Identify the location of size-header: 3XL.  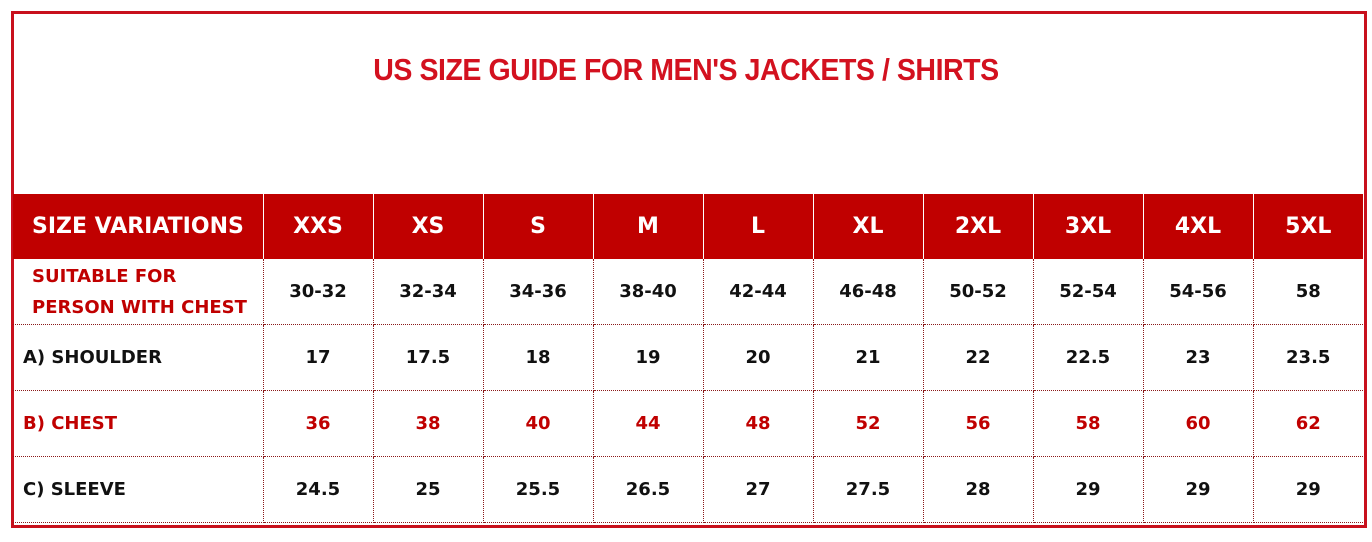
(1088, 226).